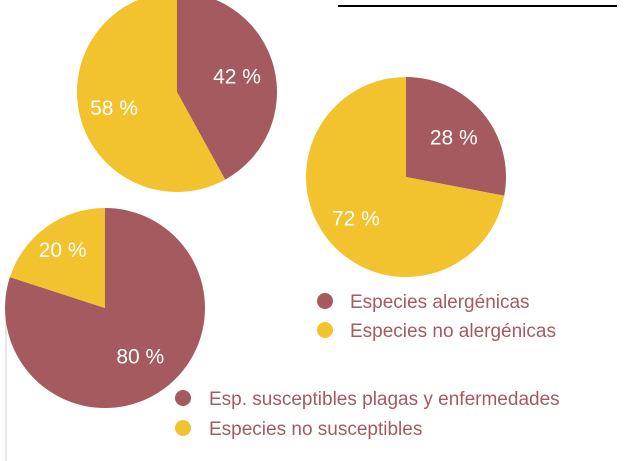 The width and height of the screenshot is (633, 461). What do you see at coordinates (440, 302) in the screenshot?
I see `legend-label-allergenic: Especies alergénicas` at bounding box center [440, 302].